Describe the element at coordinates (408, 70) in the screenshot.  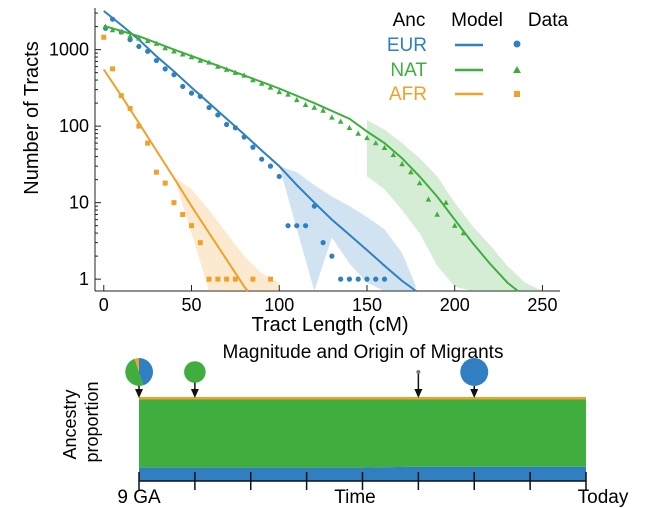
I see `legend-label-nat: NAT` at that location.